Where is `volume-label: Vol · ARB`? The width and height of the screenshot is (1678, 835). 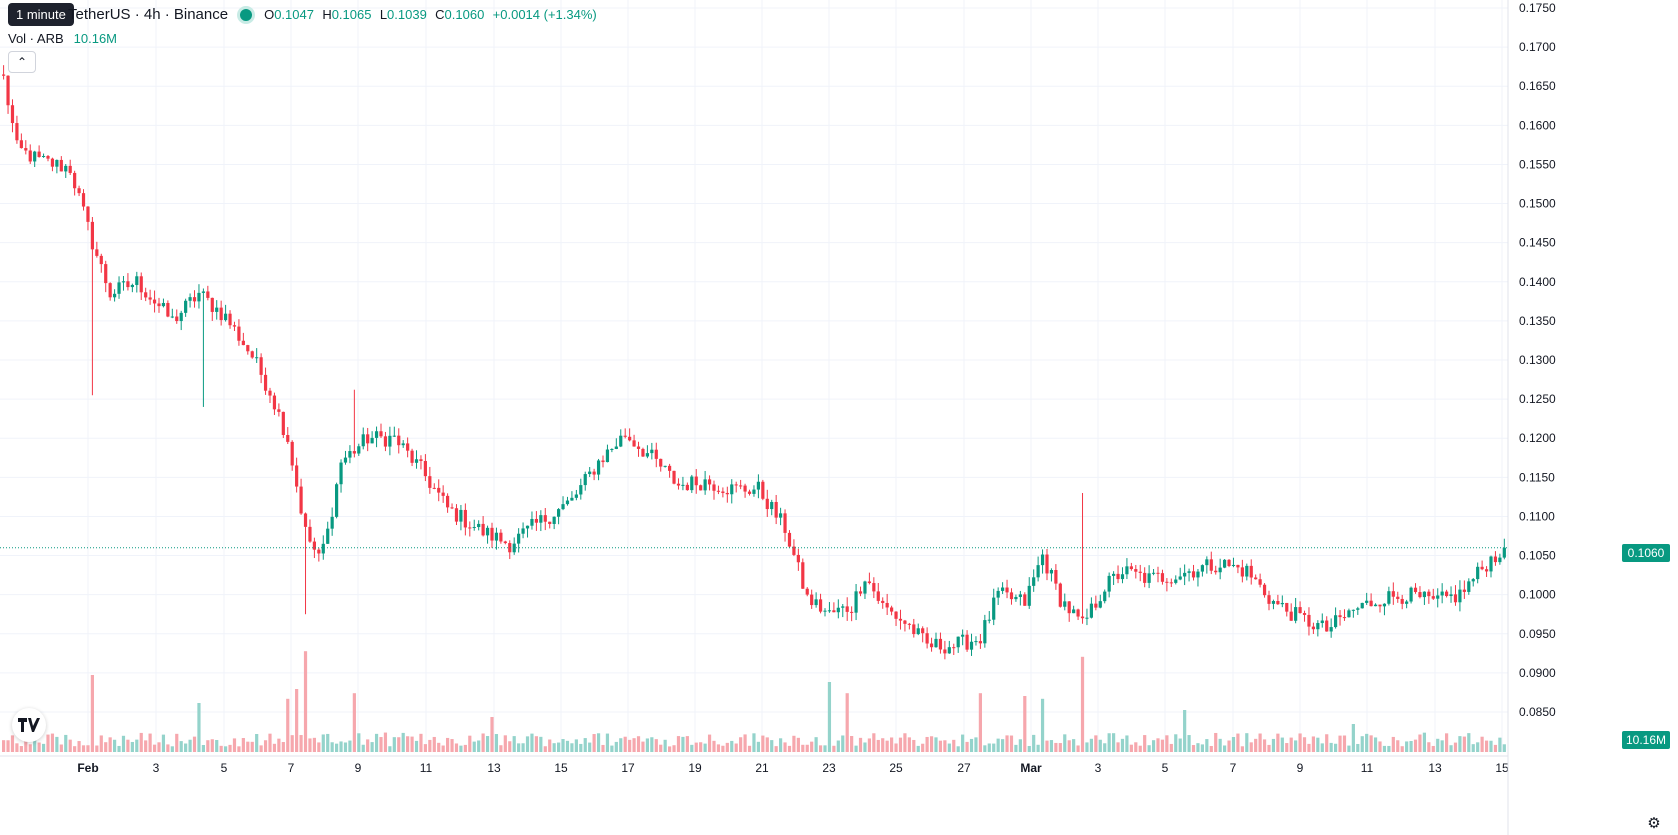
volume-label: Vol · ARB is located at coordinates (36, 38).